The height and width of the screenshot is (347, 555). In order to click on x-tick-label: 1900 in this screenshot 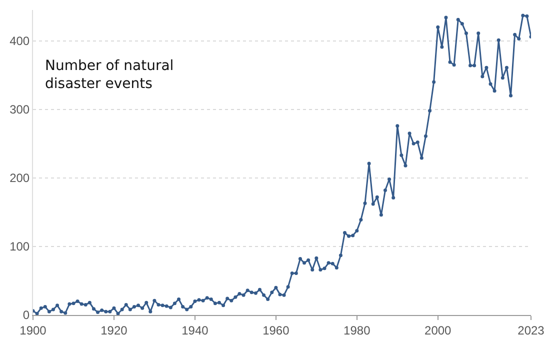, I will do `click(33, 330)`.